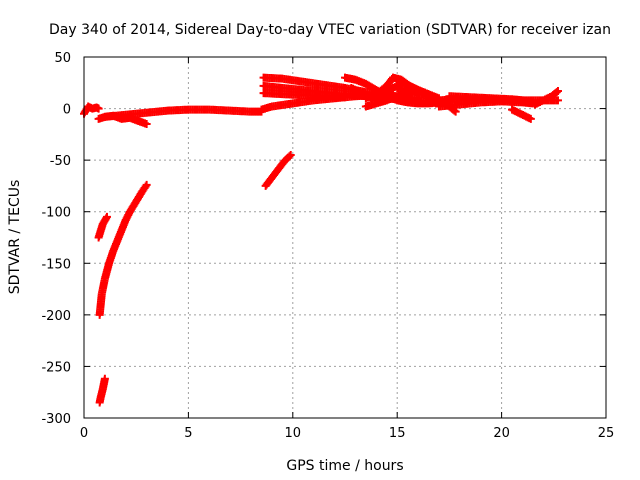  I want to click on x-tick-label: 20, so click(501, 433).